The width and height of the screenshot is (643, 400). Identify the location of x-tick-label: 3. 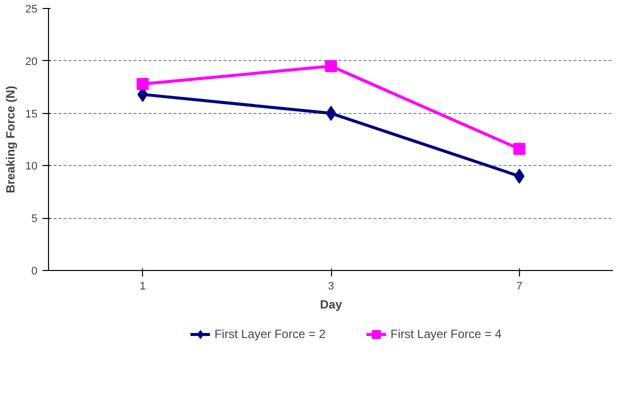
(331, 286).